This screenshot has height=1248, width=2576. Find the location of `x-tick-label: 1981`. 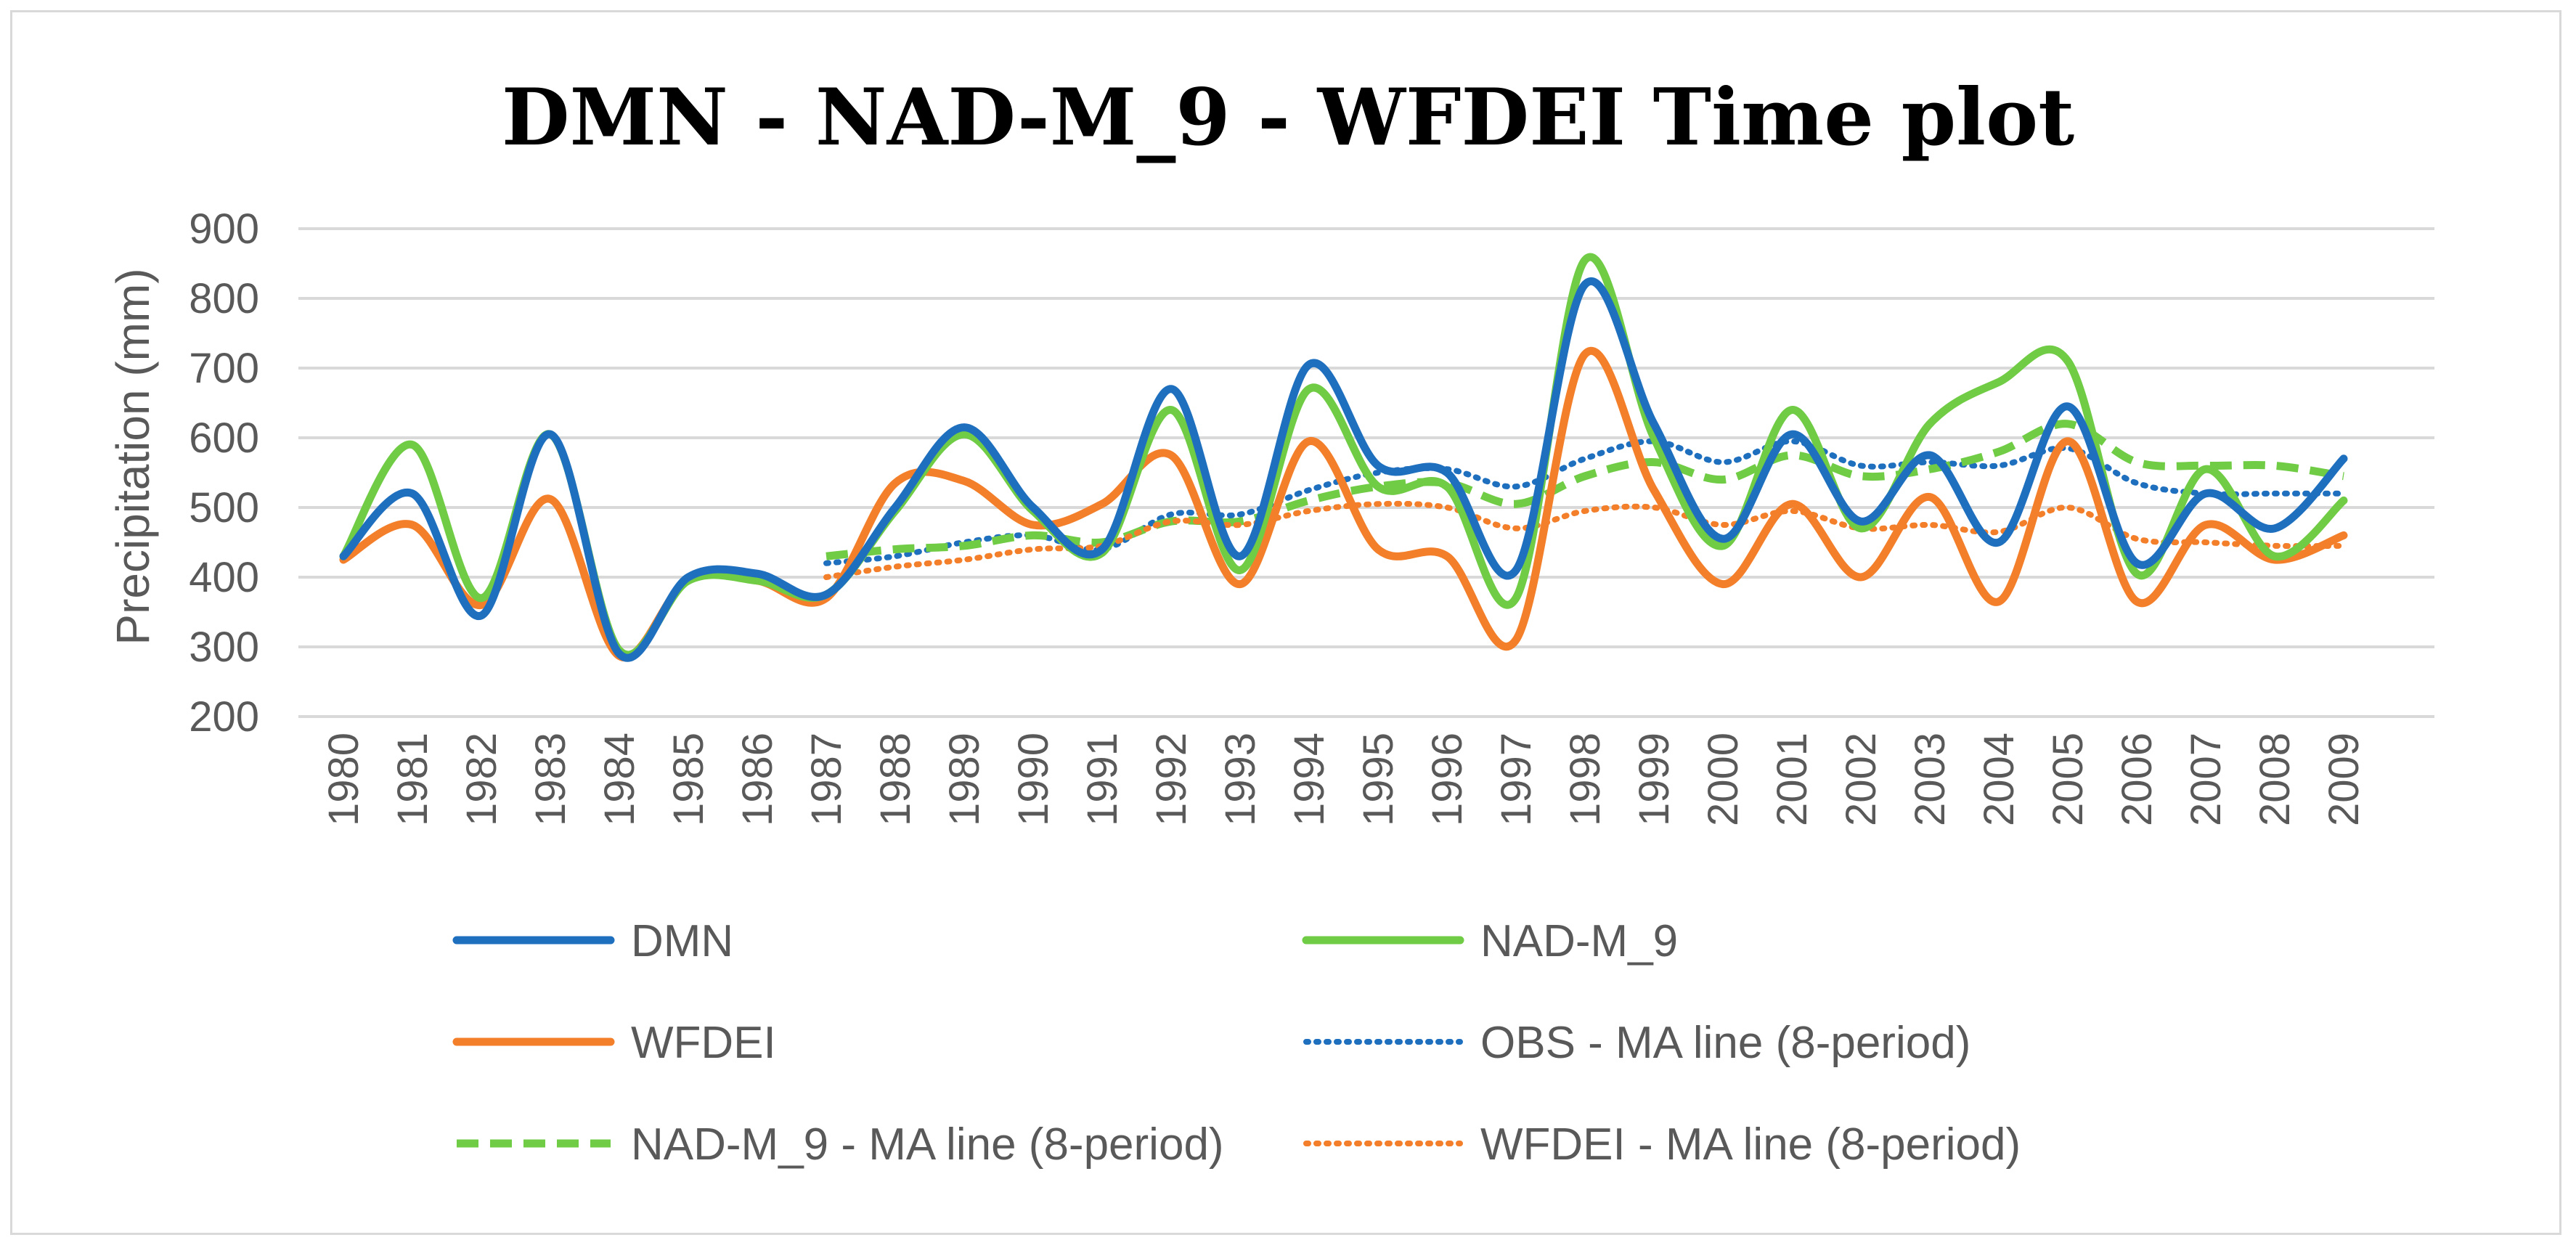

x-tick-label: 1981 is located at coordinates (412, 779).